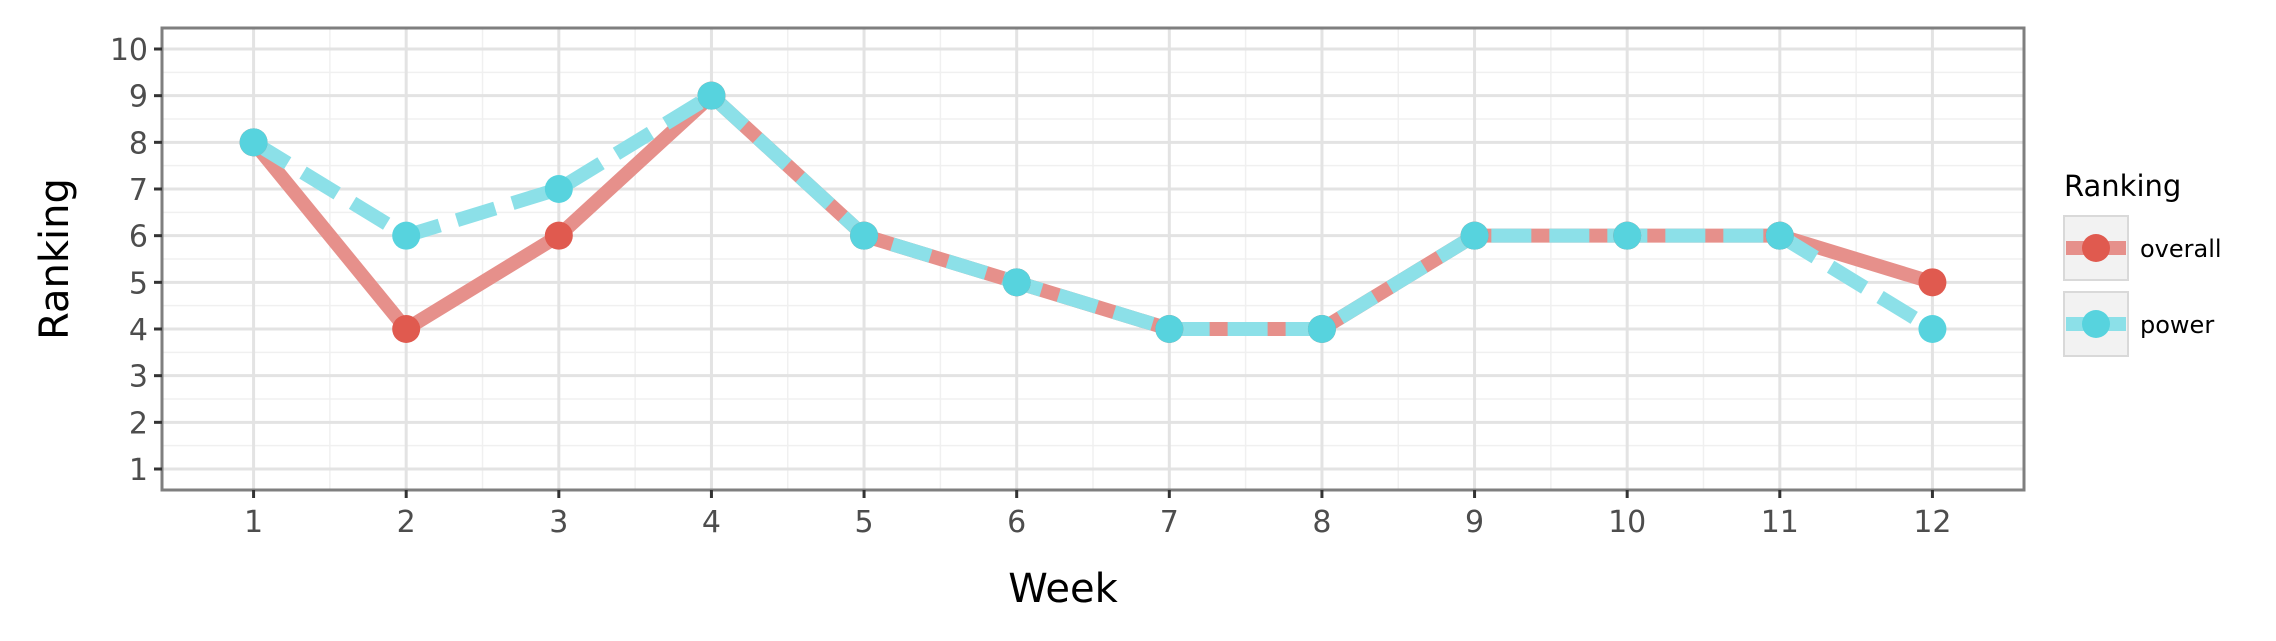 The image size is (2276, 641). Describe the element at coordinates (2122, 186) in the screenshot. I see `legend-title: Ranking` at that location.